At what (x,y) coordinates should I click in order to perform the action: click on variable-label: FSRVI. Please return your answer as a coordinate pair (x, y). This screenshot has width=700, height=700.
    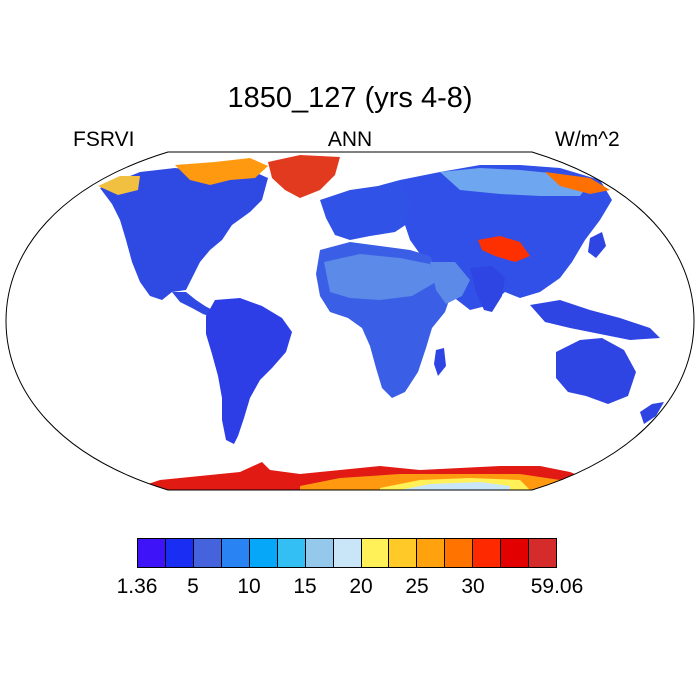
    Looking at the image, I should click on (104, 139).